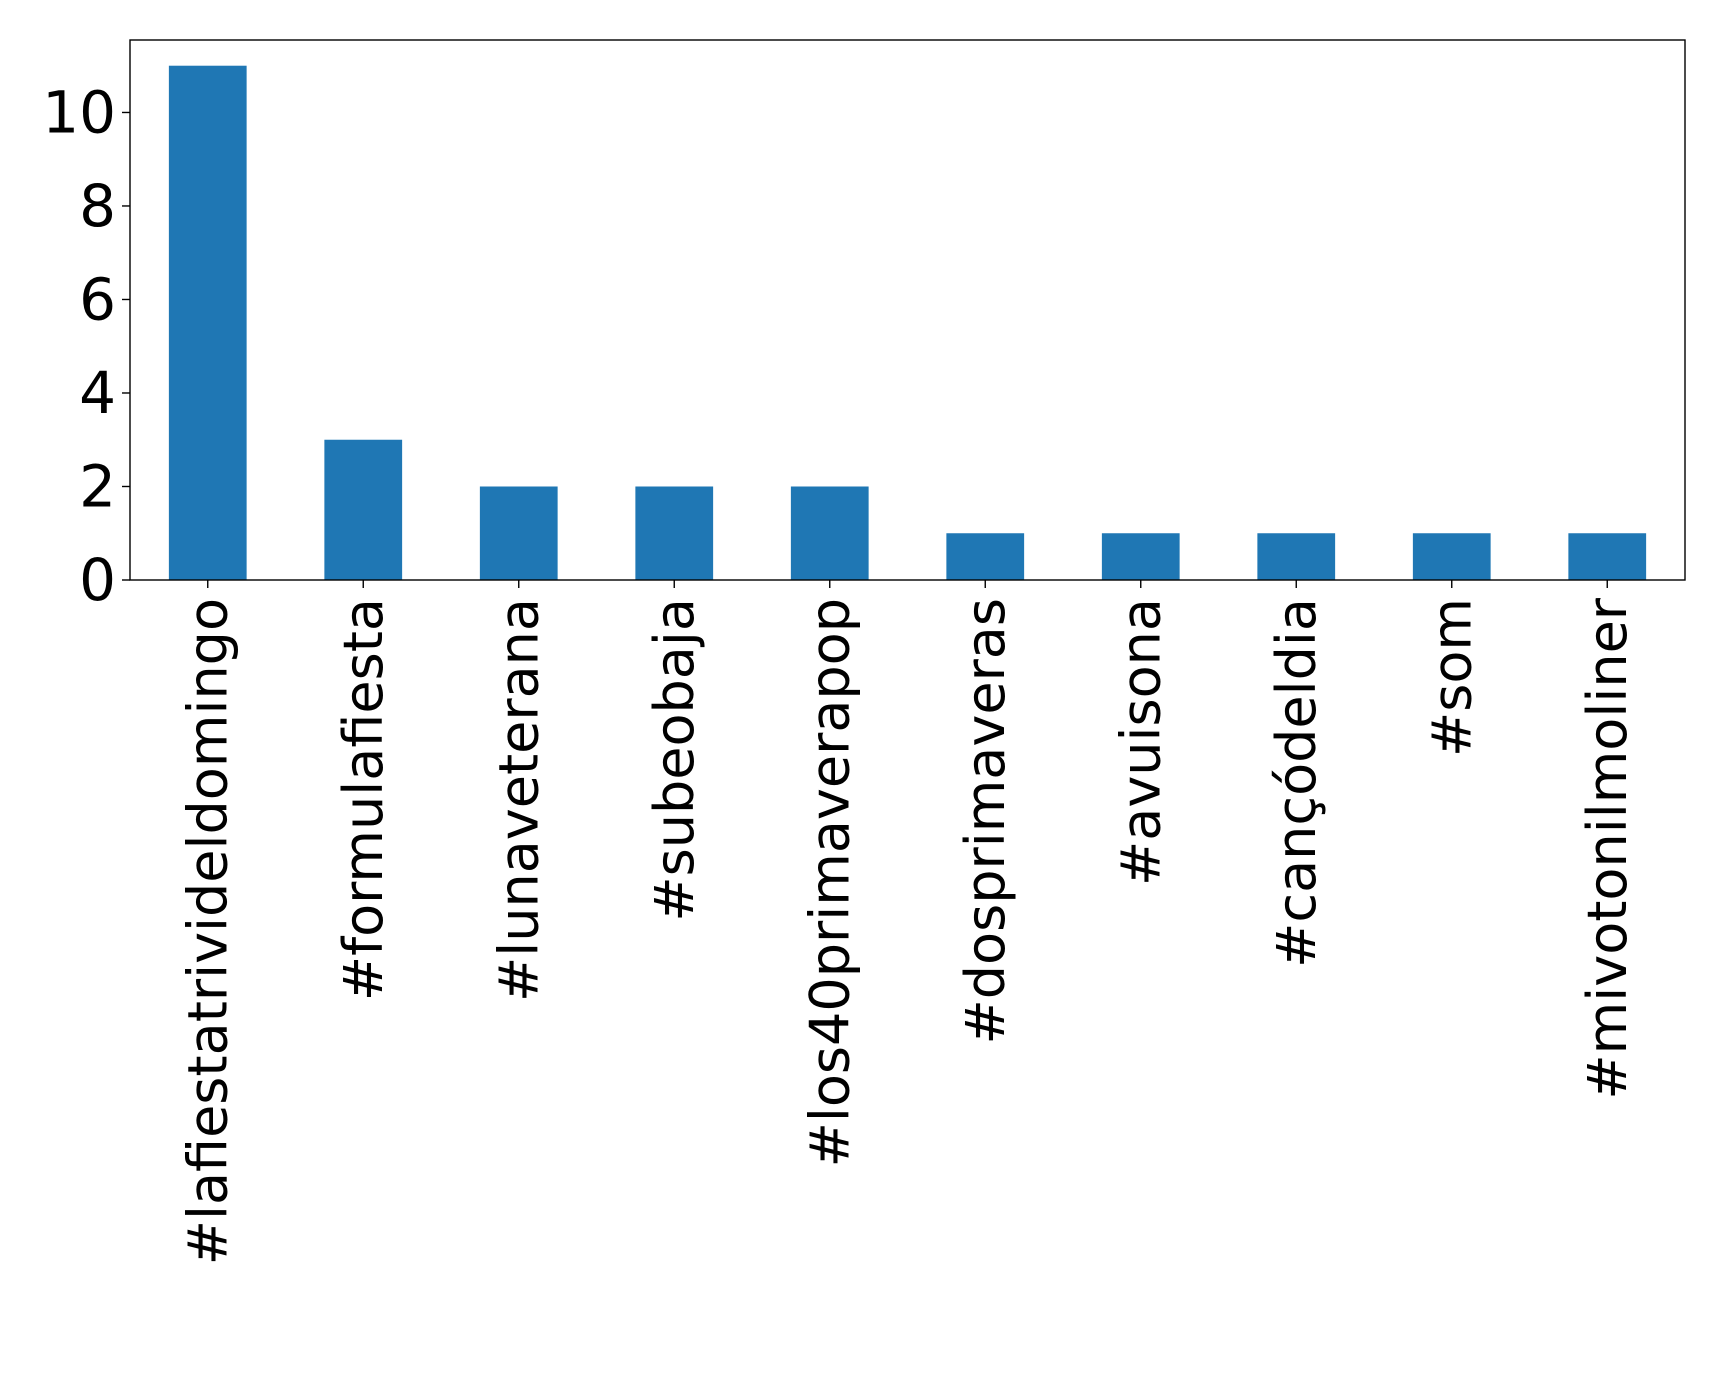 The height and width of the screenshot is (1400, 1719). I want to click on x-tick-label: #subeobaja, so click(674, 760).